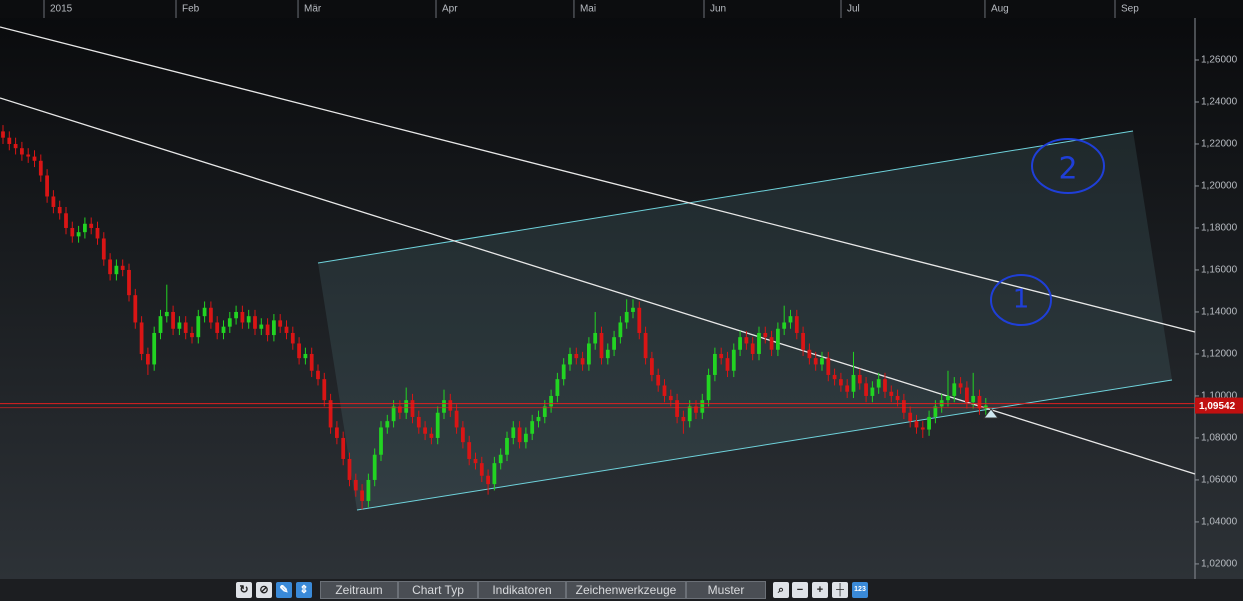 This screenshot has width=1243, height=601. What do you see at coordinates (264, 590) in the screenshot?
I see `clear-button: ⊘` at bounding box center [264, 590].